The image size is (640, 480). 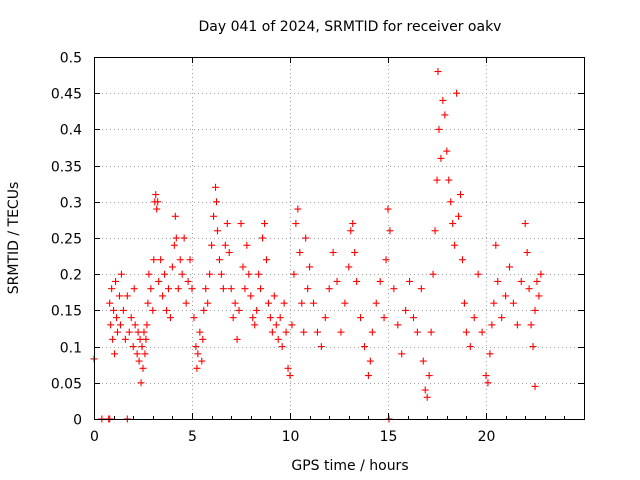 I want to click on y-tick-label: 0.15, so click(x=66, y=312).